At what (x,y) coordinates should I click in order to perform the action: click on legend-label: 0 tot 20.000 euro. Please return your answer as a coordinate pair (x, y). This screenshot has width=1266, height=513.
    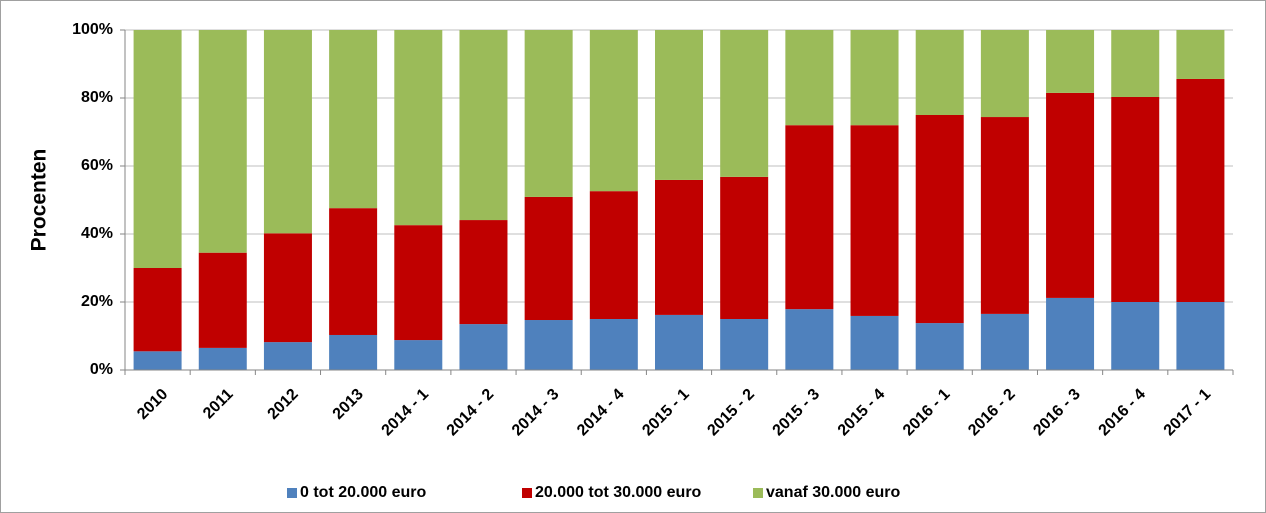
    Looking at the image, I should click on (363, 492).